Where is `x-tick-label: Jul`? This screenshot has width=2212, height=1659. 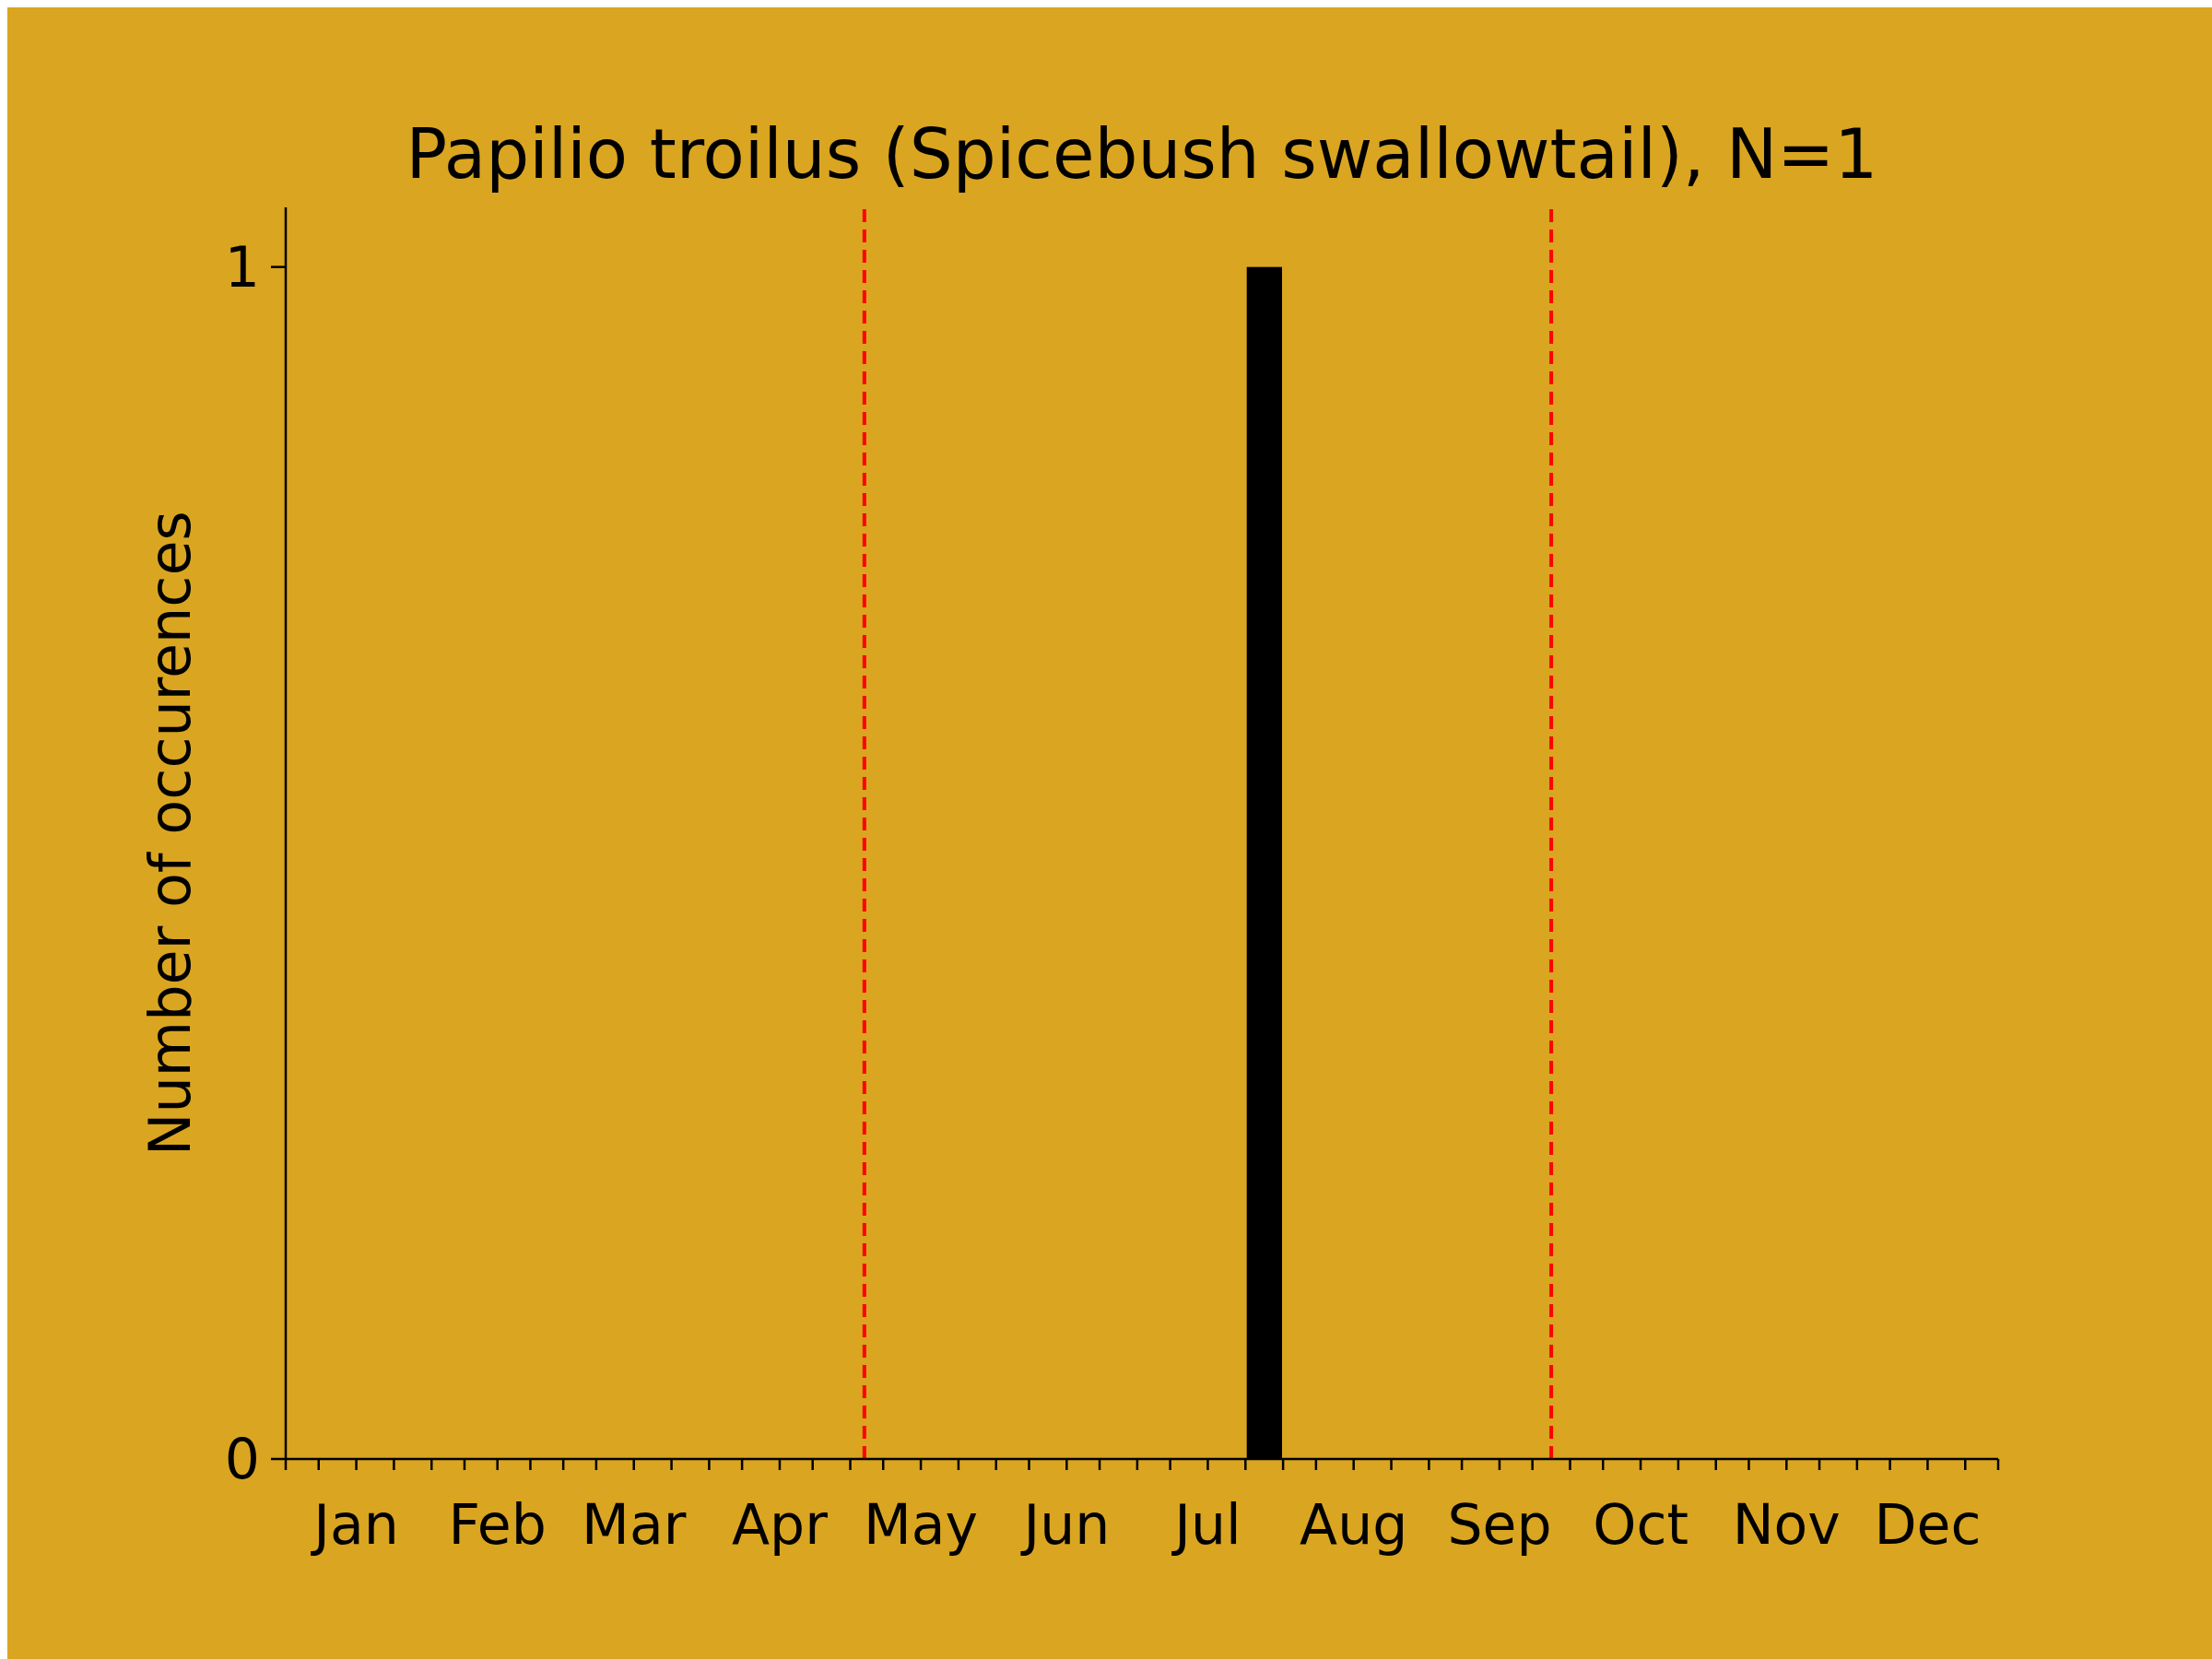 x-tick-label: Jul is located at coordinates (1206, 1524).